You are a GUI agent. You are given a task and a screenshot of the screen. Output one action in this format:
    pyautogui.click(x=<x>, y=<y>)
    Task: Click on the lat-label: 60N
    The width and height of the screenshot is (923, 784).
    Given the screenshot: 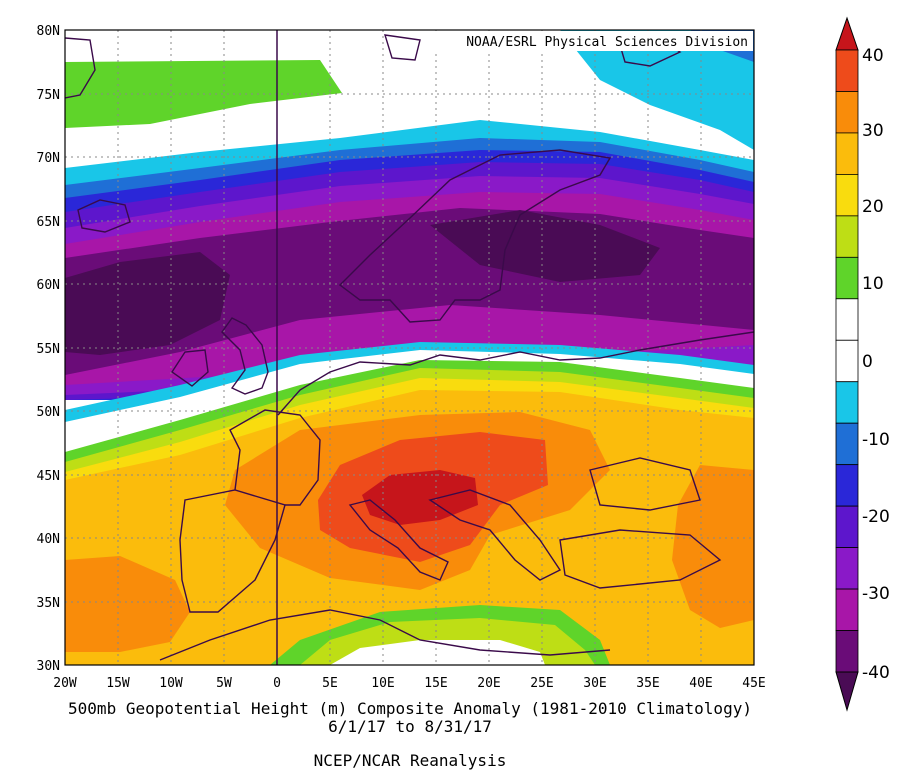 What is the action you would take?
    pyautogui.click(x=48, y=285)
    